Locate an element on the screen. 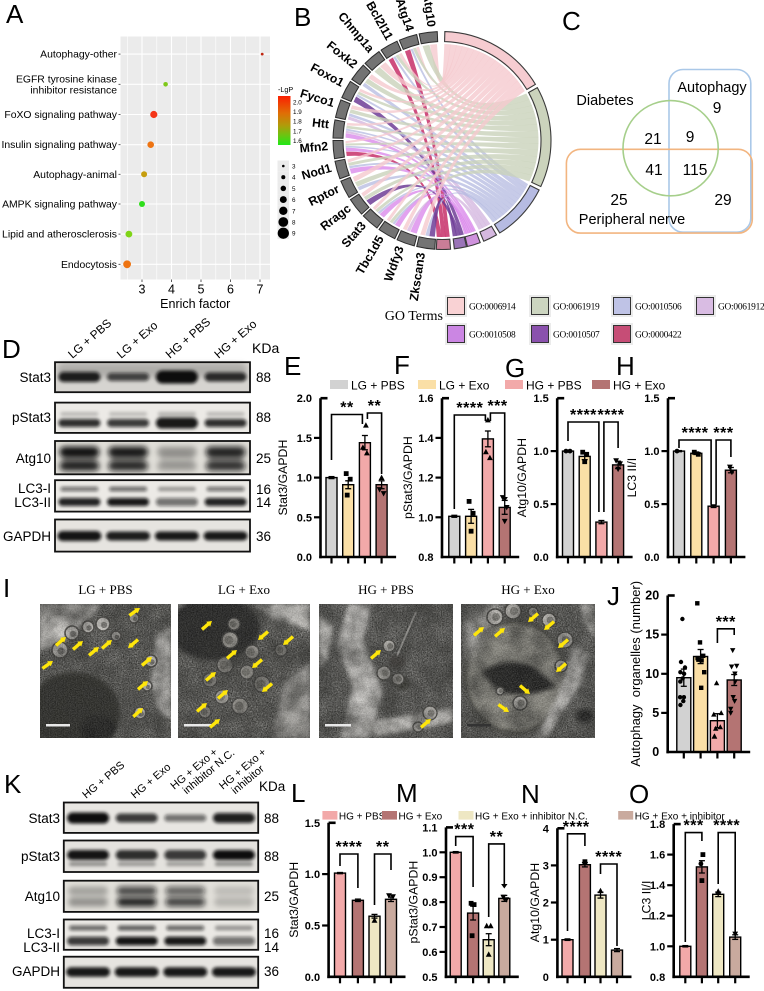 The width and height of the screenshot is (764, 991). svg-text: 15 is located at coordinates (652, 635).